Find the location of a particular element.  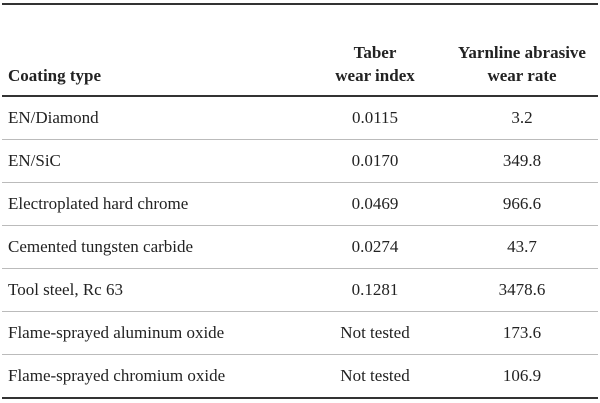

table-cell: 0.0115 is located at coordinates (375, 118).